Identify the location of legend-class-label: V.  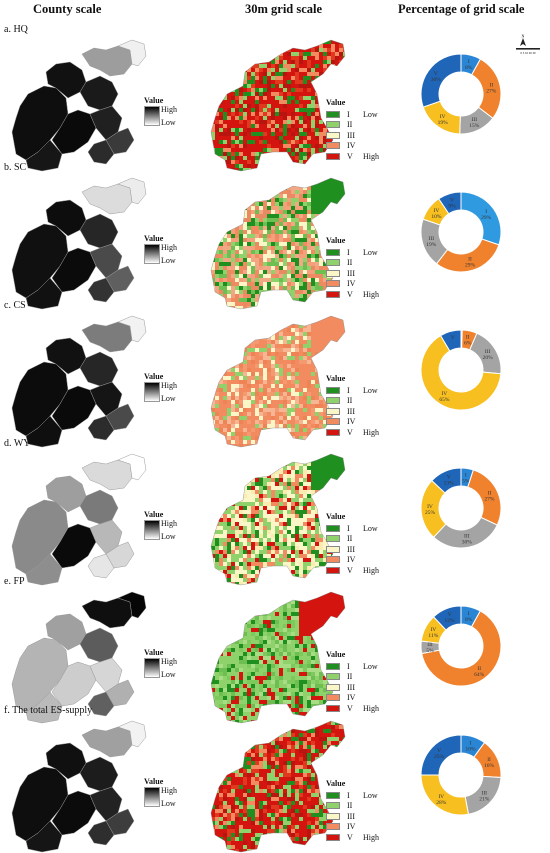
(352, 432).